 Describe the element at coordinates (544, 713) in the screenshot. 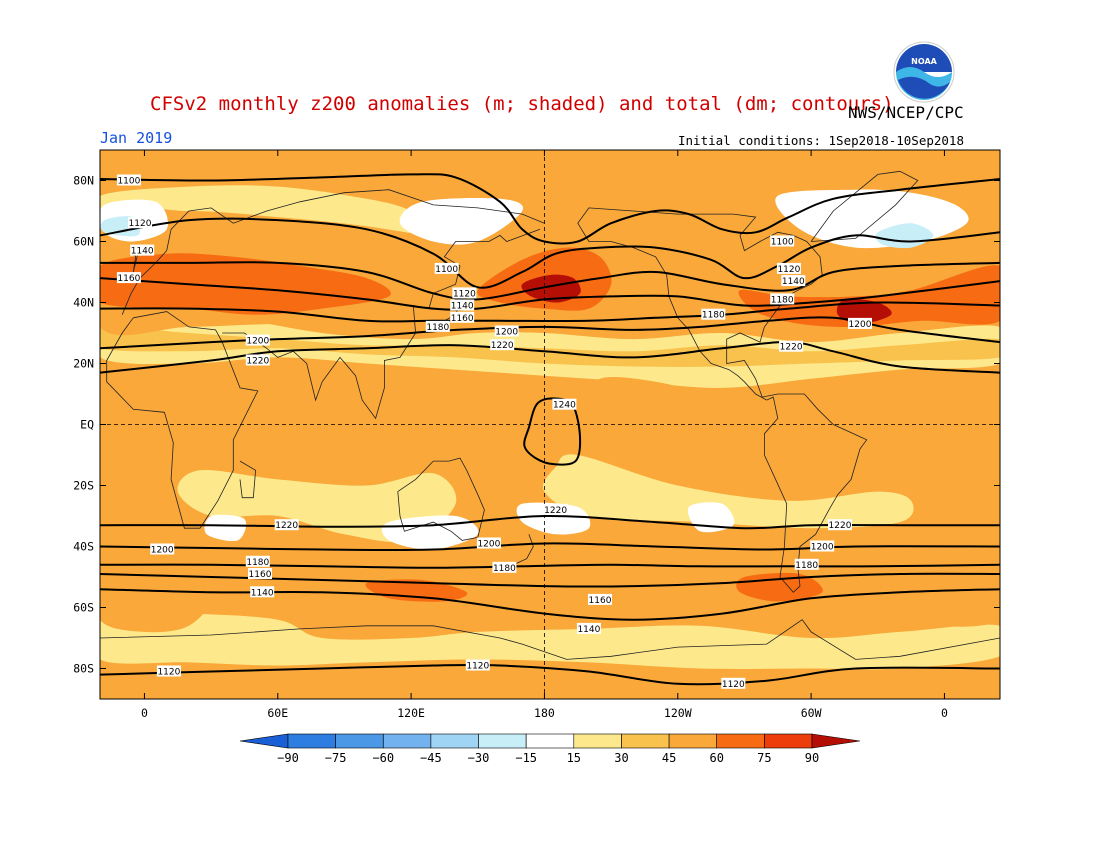

I see `lon-tick-label: 180` at that location.